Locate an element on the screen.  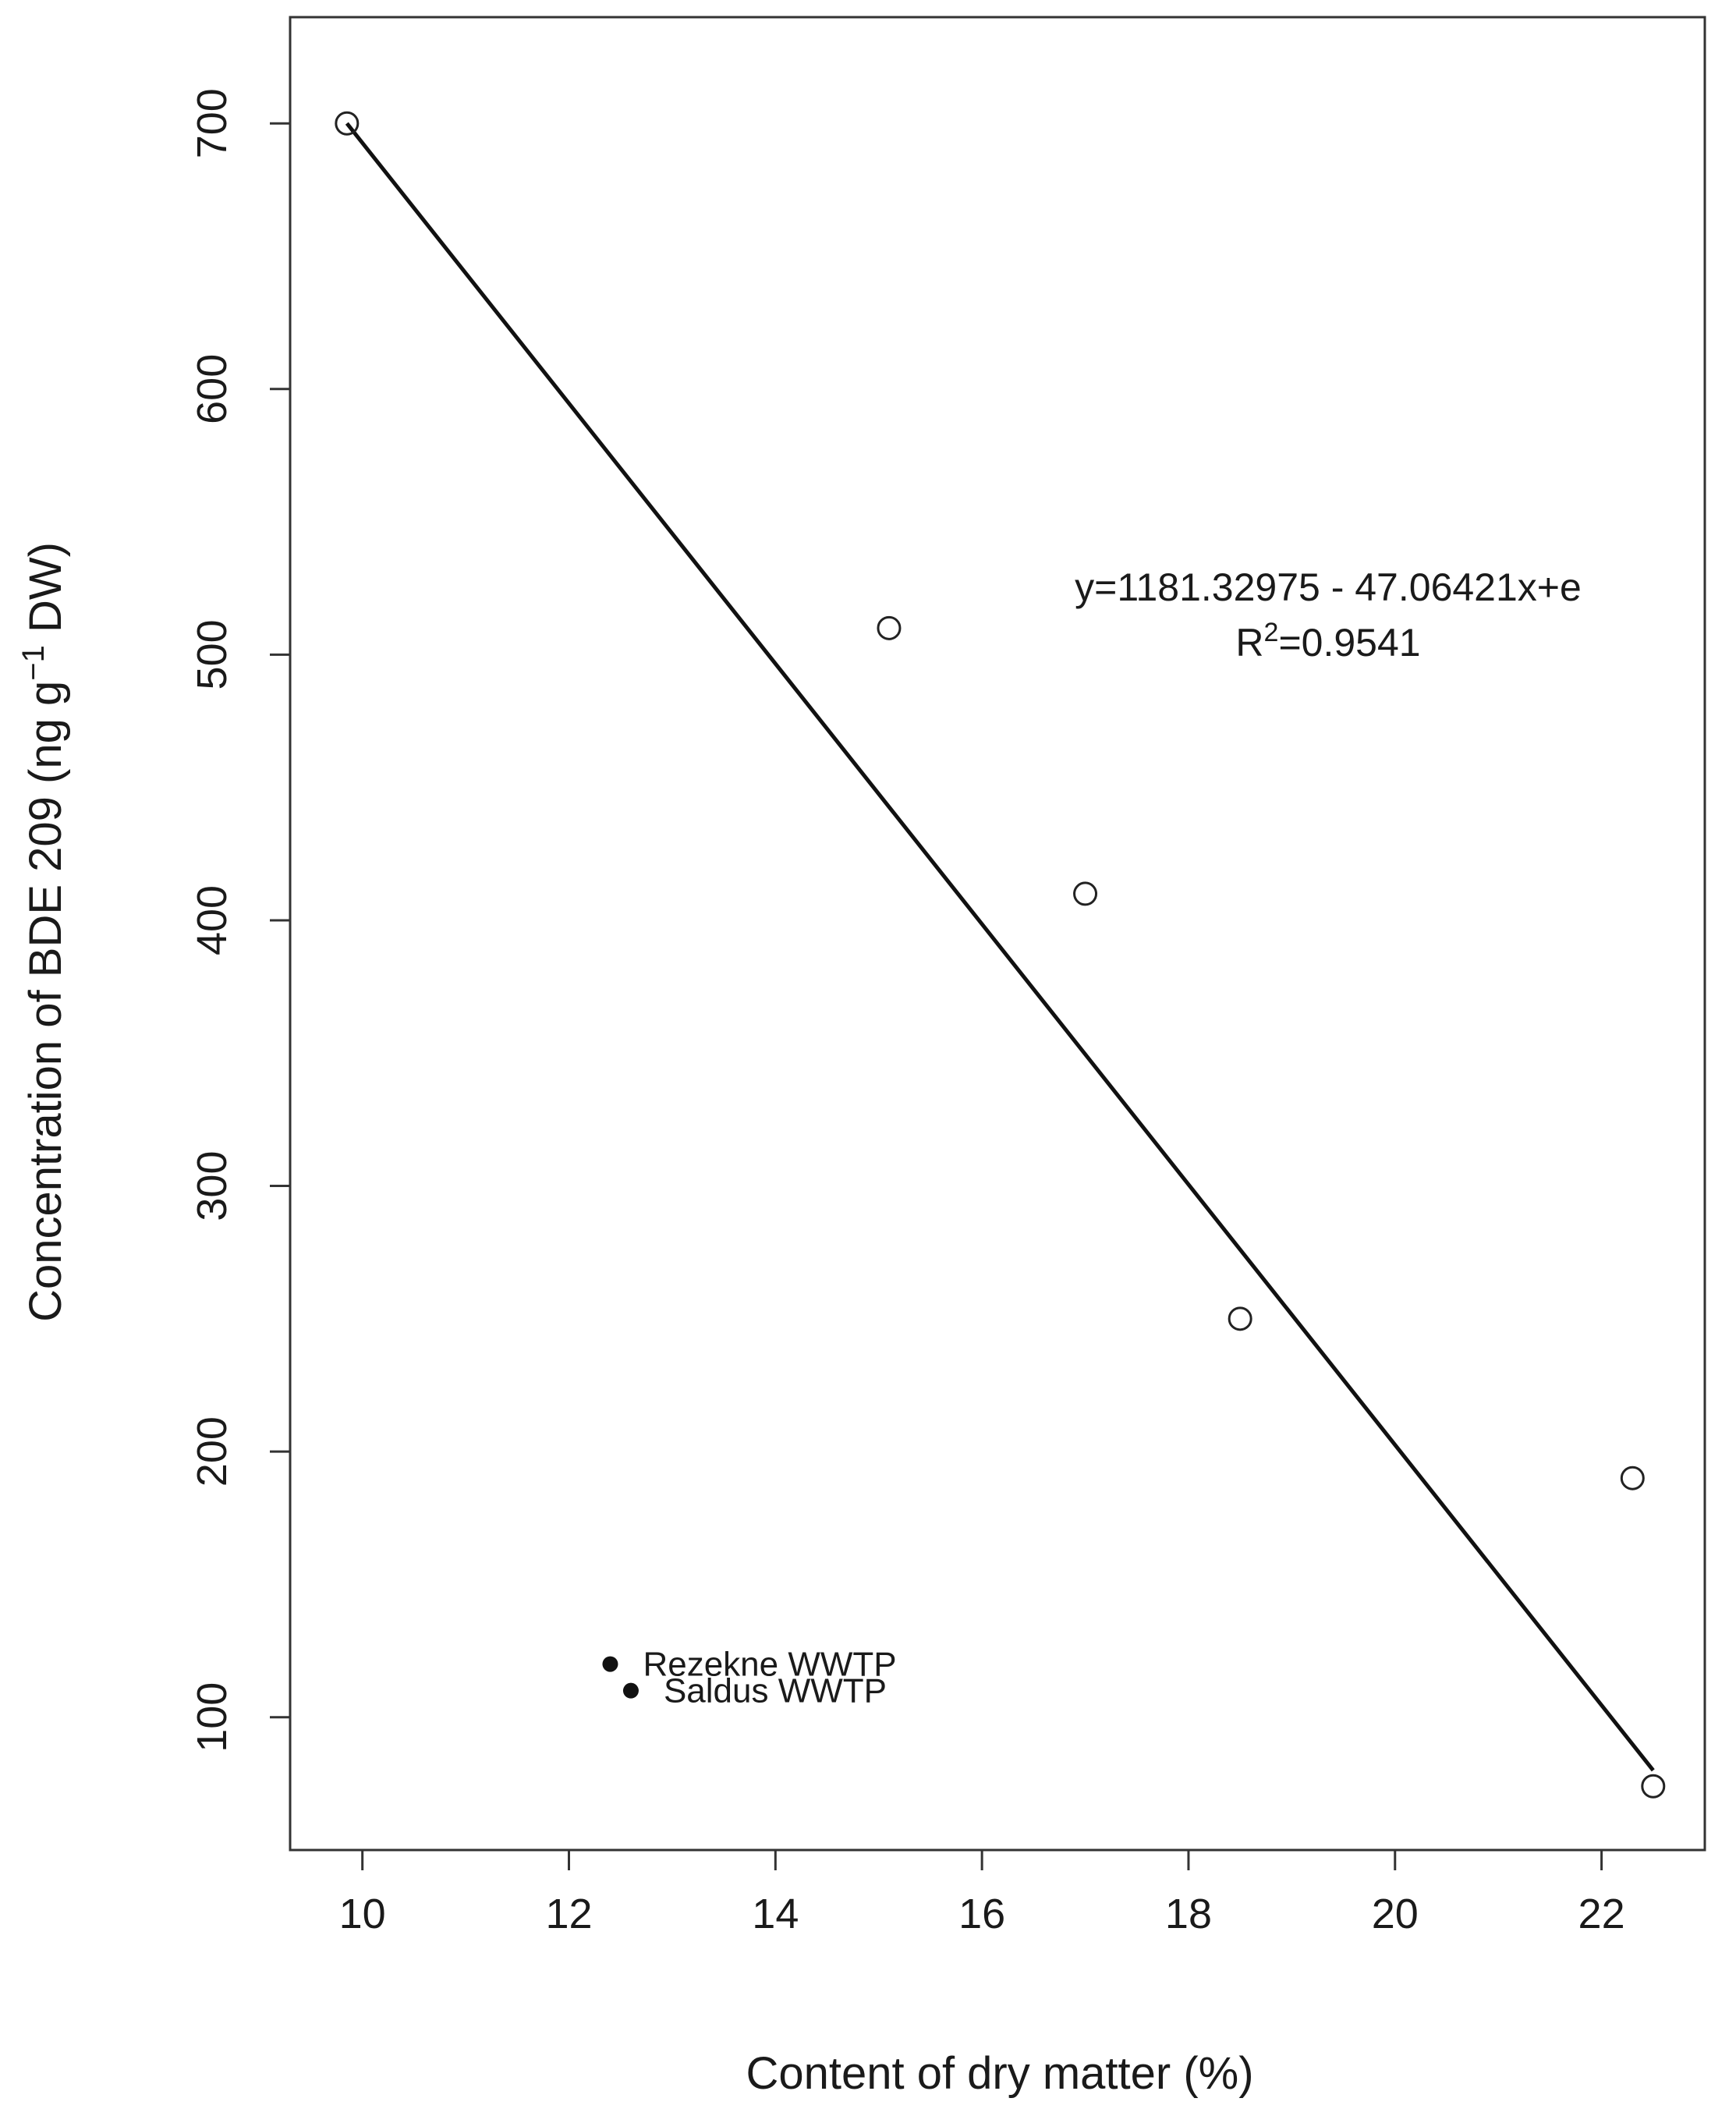
x-tick-label: 14 is located at coordinates (775, 1914).